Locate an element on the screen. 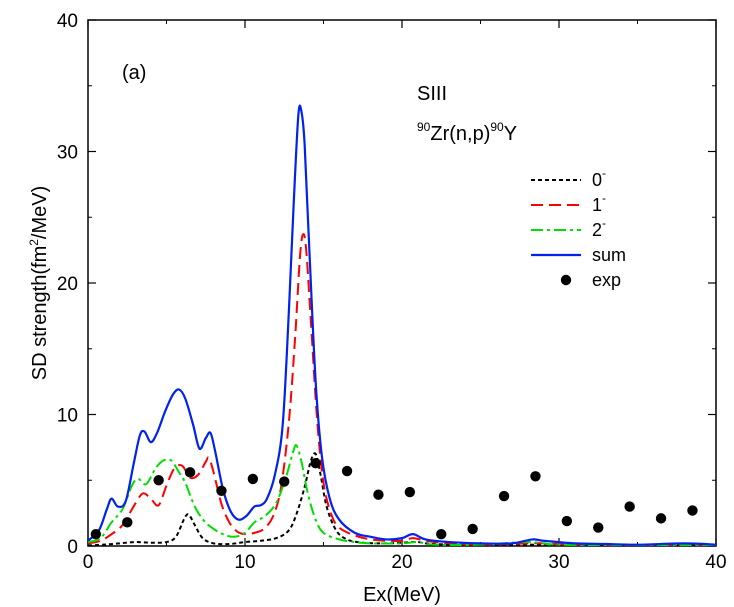  y-axis-title: SD strength(fm2/MeV) is located at coordinates (39, 283).